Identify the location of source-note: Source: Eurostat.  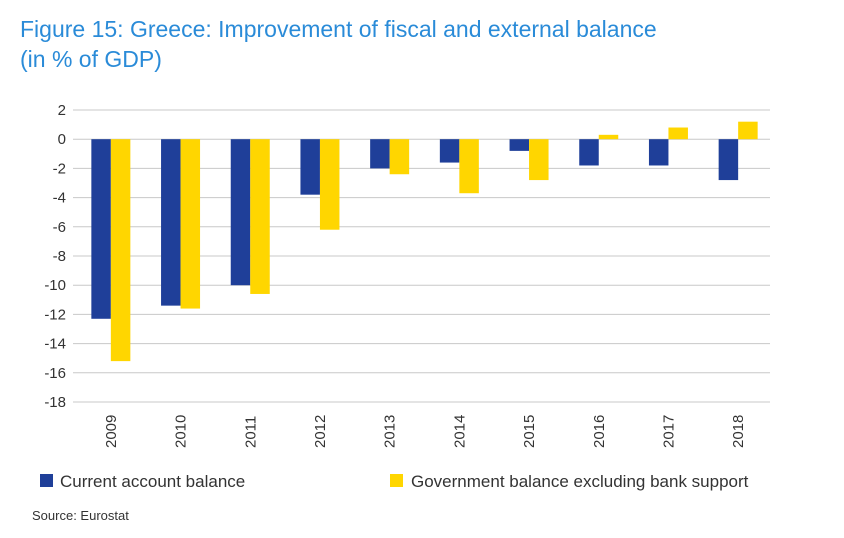
(80, 515).